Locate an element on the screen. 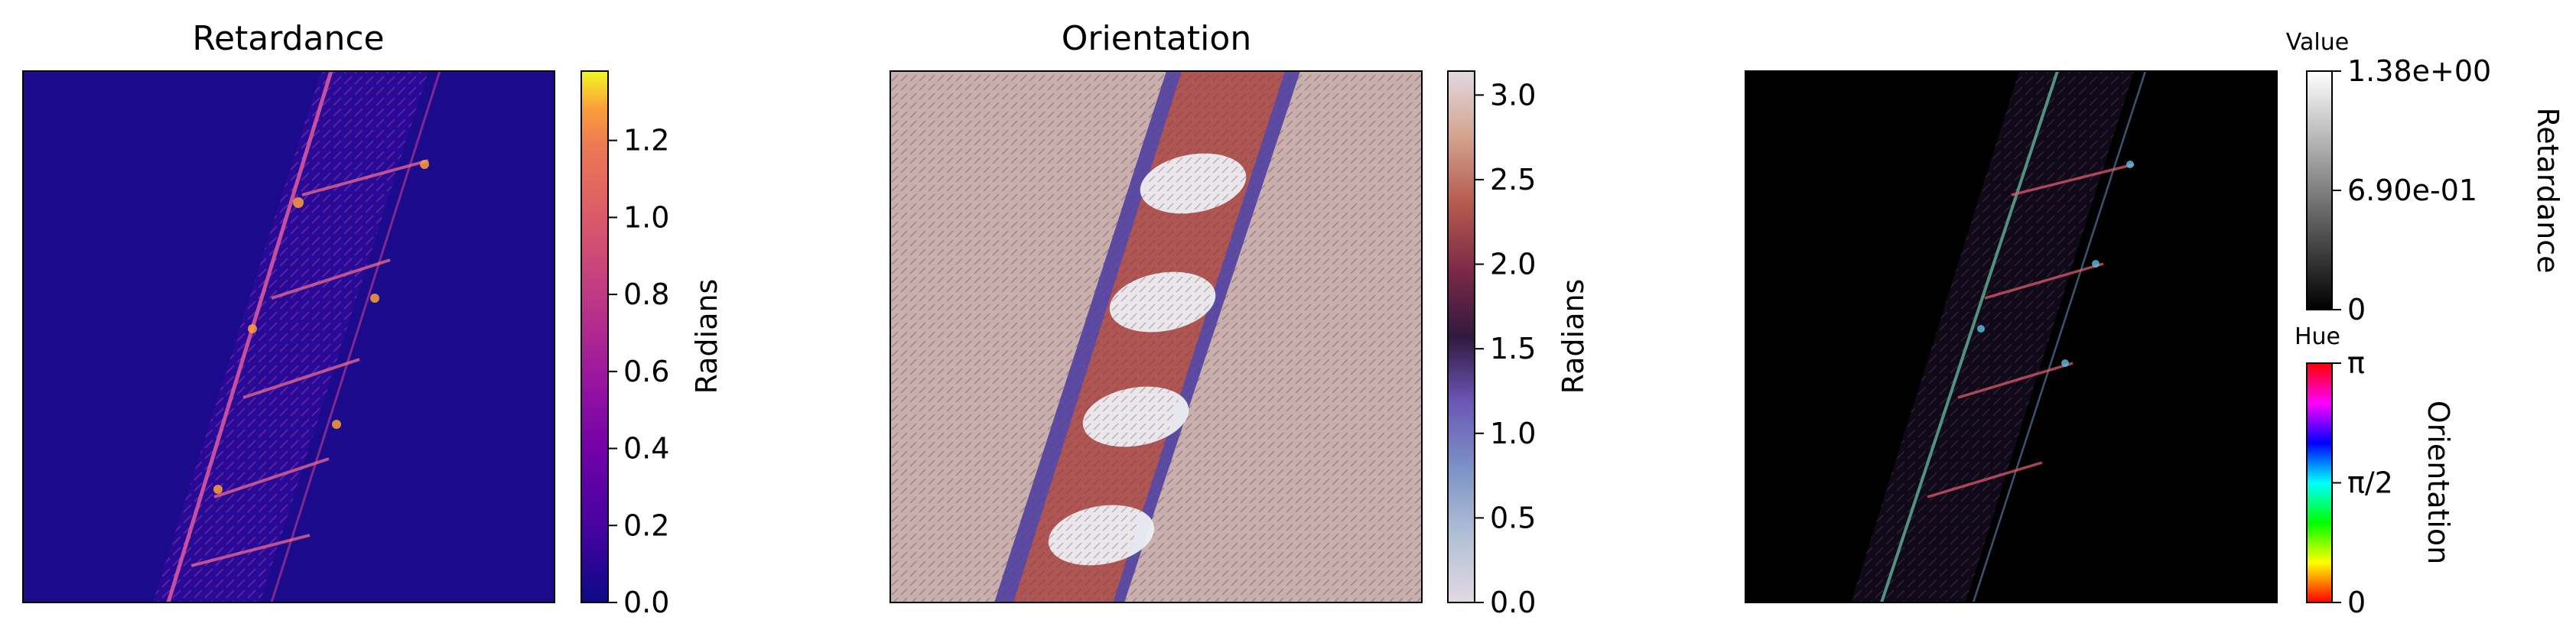  colorbar-tick-label: π/2 is located at coordinates (2370, 483).